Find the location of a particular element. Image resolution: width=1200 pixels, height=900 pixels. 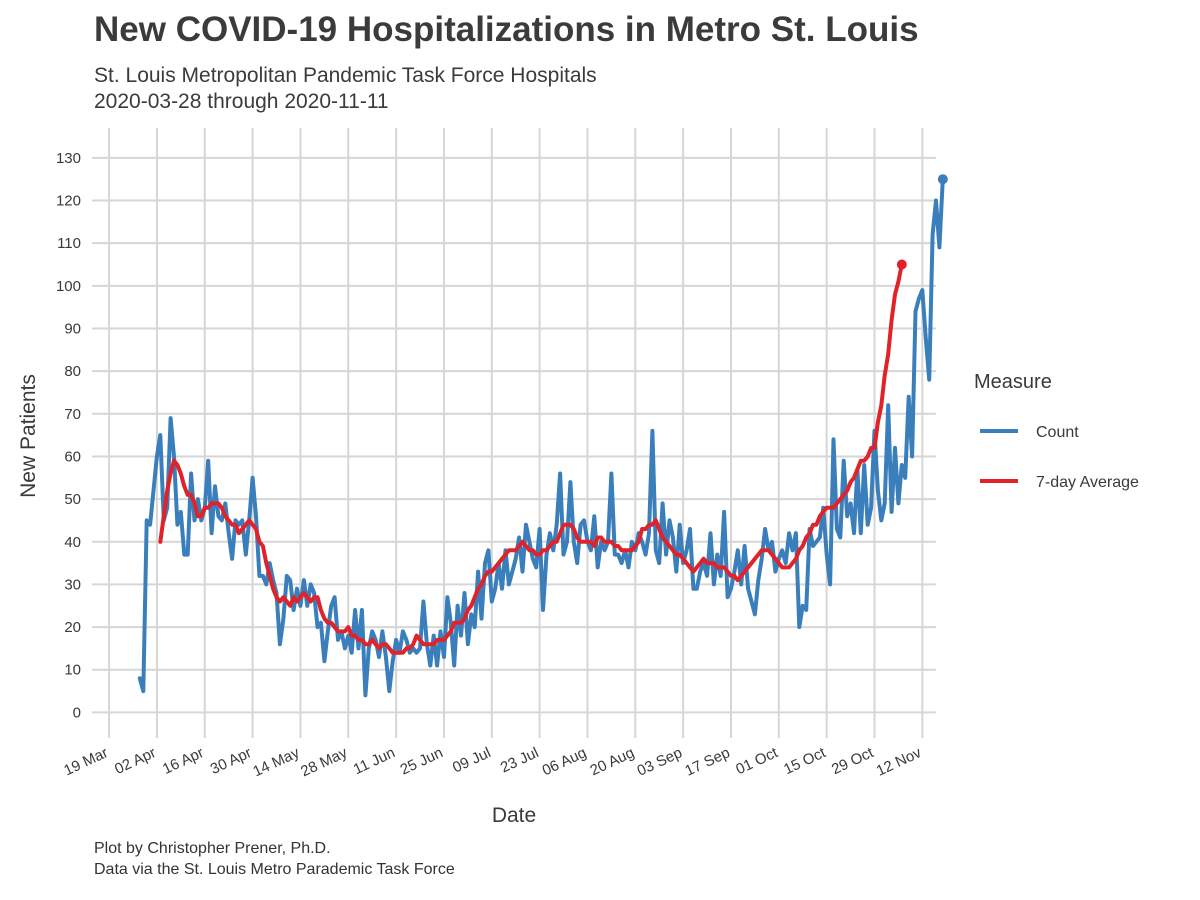

x-tick-label: 06 Aug is located at coordinates (565, 761).